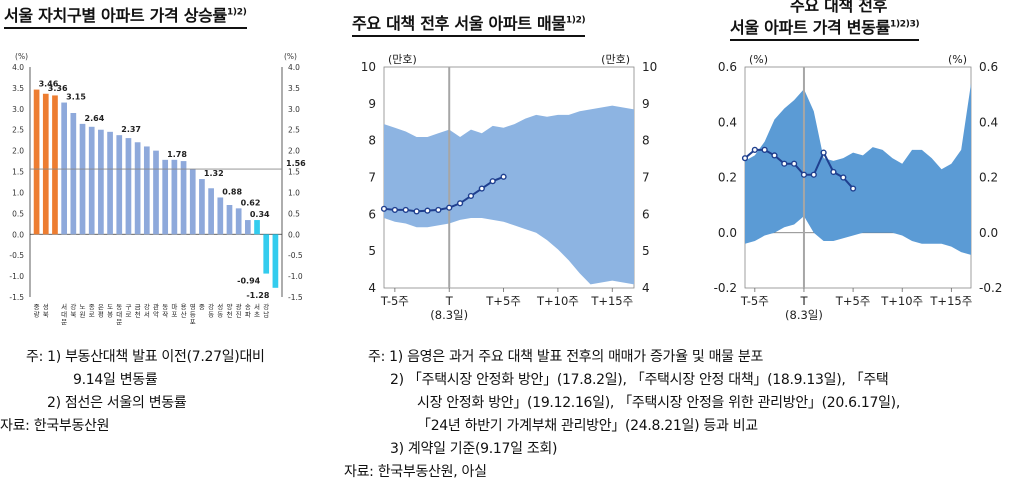 The image size is (1023, 488). I want to click on y-tick-label-left: 2.0, so click(18, 151).